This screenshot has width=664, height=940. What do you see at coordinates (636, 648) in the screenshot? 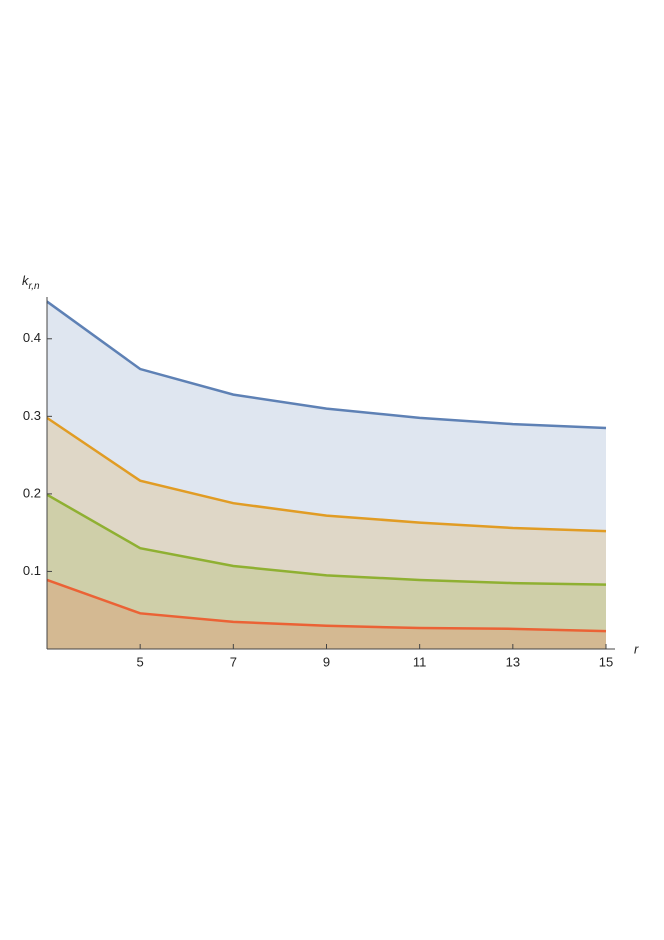
I see `x-axis-label: r` at bounding box center [636, 648].